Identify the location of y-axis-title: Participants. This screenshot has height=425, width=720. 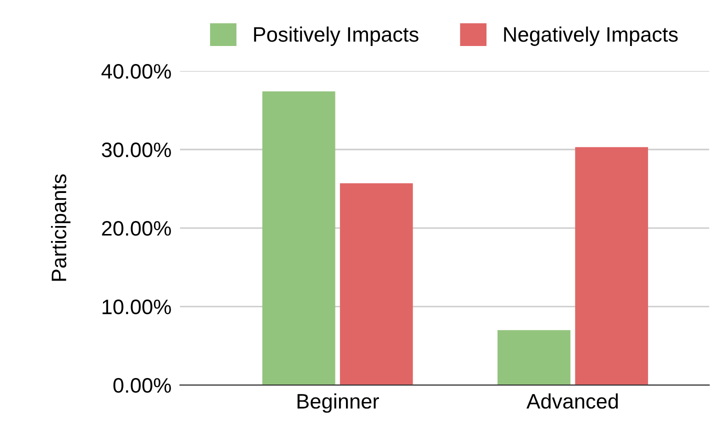
(60, 227).